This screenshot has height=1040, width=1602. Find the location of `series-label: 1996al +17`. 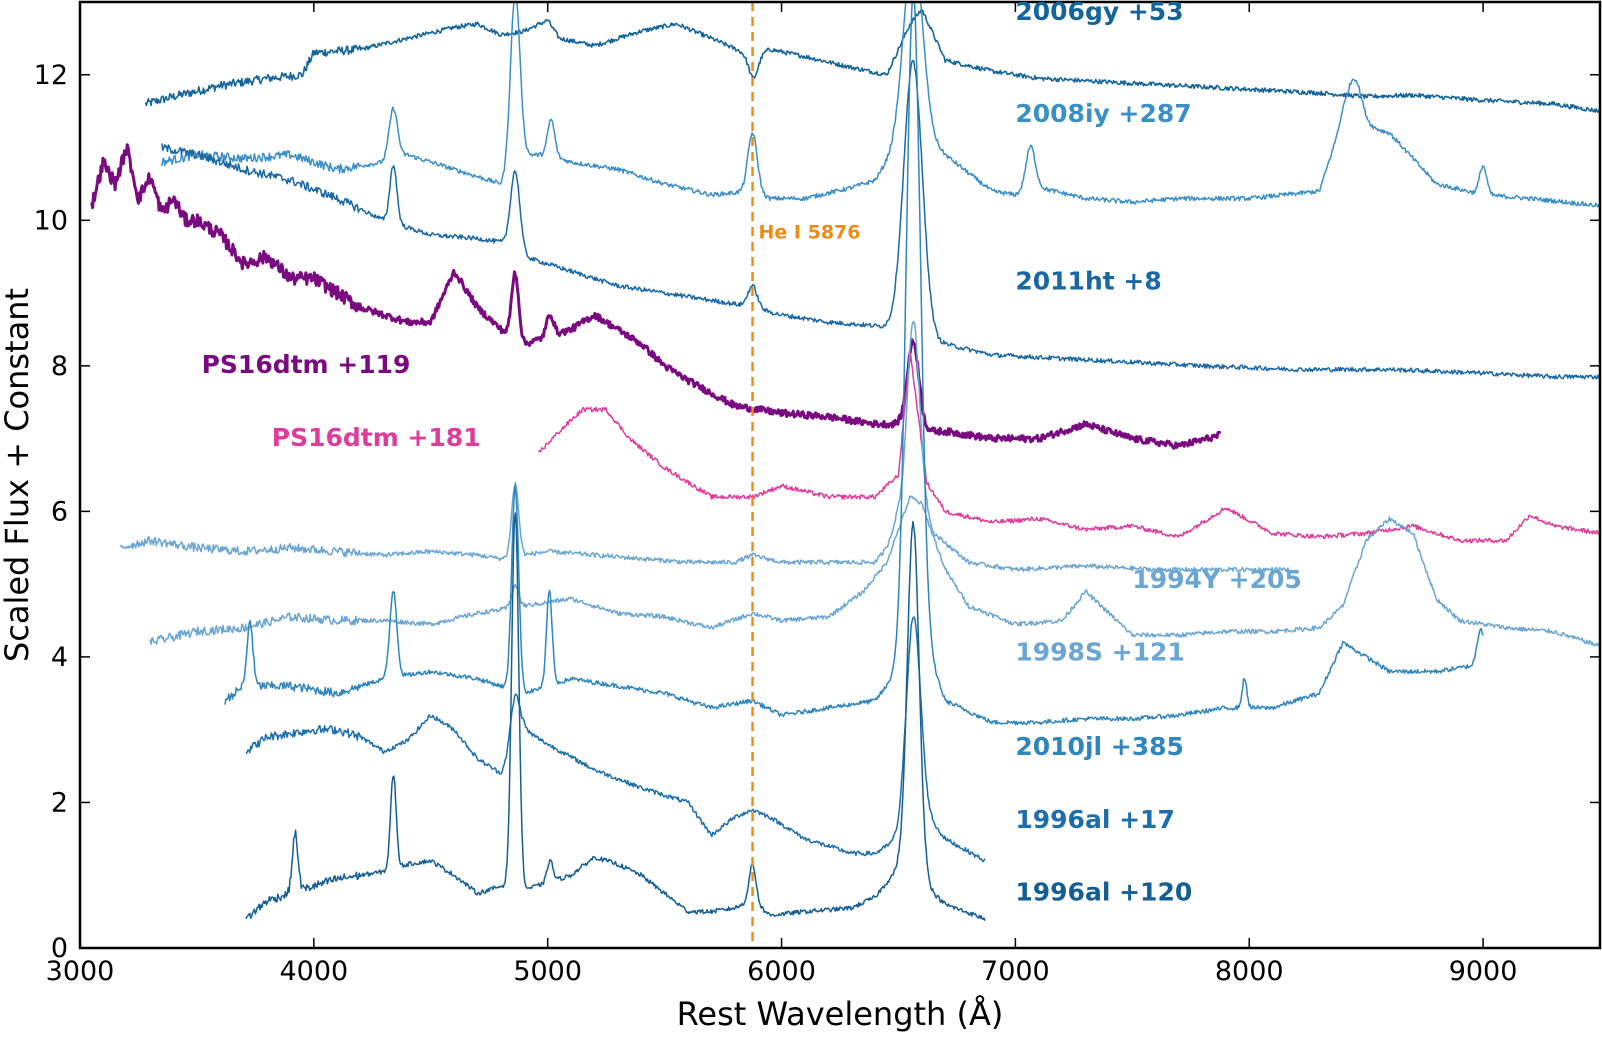

series-label: 1996al +17 is located at coordinates (1094, 819).